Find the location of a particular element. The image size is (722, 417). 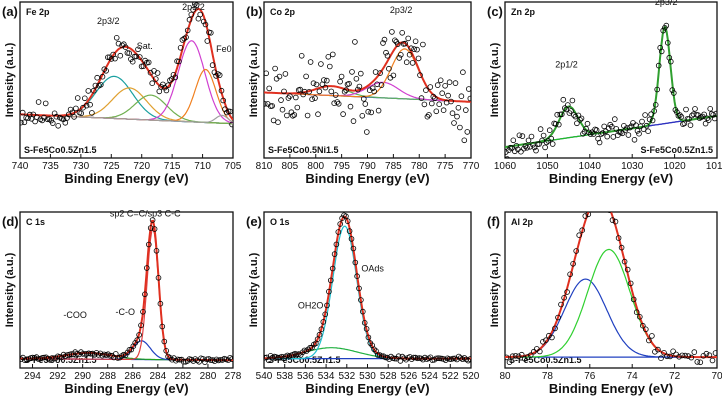

plot-frame is located at coordinates (367, 290).